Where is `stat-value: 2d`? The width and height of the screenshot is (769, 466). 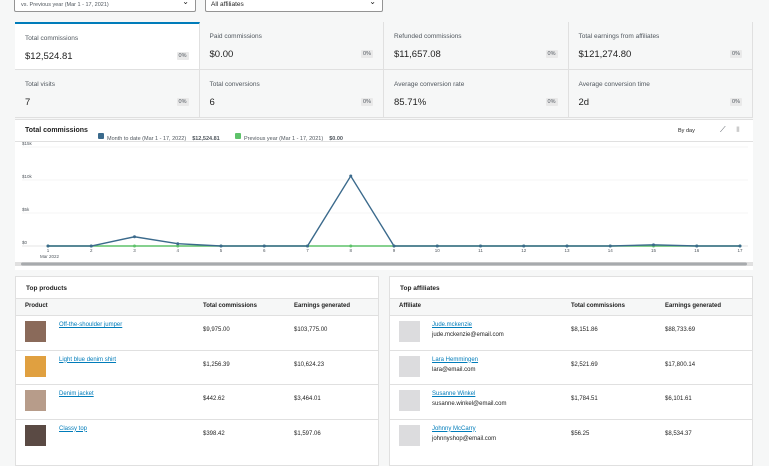
stat-value: 2d is located at coordinates (584, 102).